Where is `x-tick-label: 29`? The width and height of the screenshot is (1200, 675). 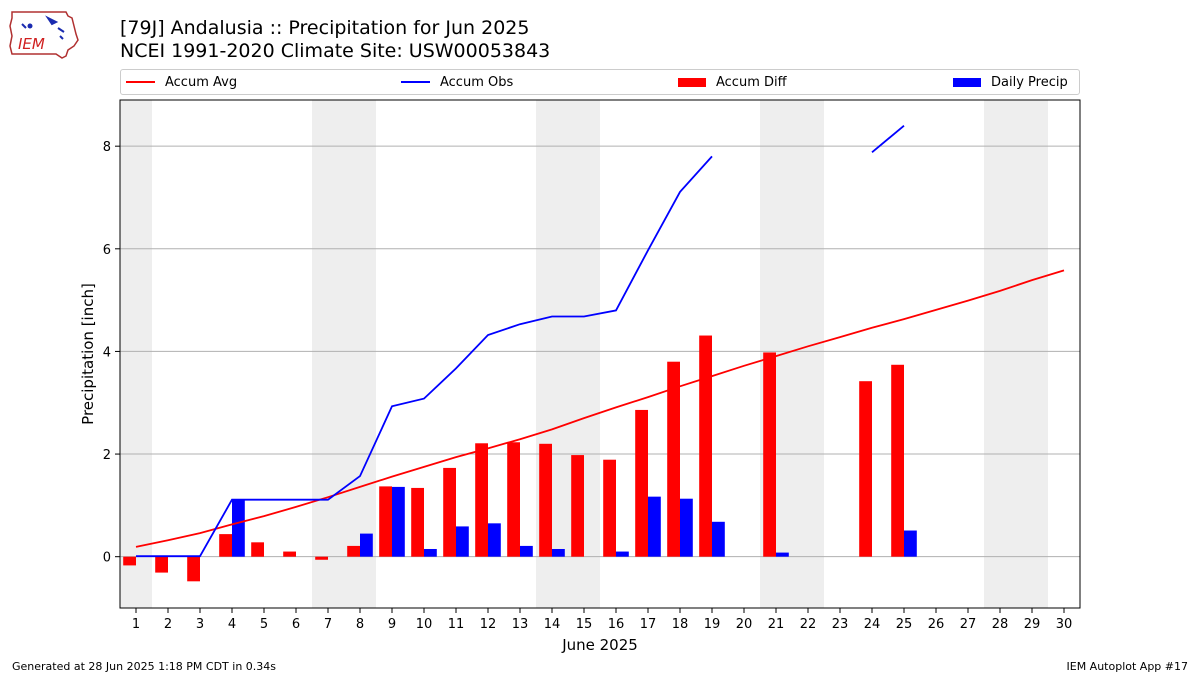 x-tick-label: 29 is located at coordinates (1032, 624).